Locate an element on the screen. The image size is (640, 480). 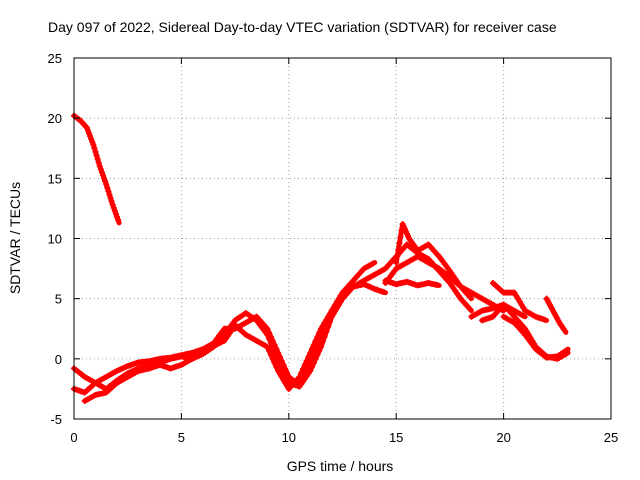
y-tick-label--5: -5 is located at coordinates (56, 419).